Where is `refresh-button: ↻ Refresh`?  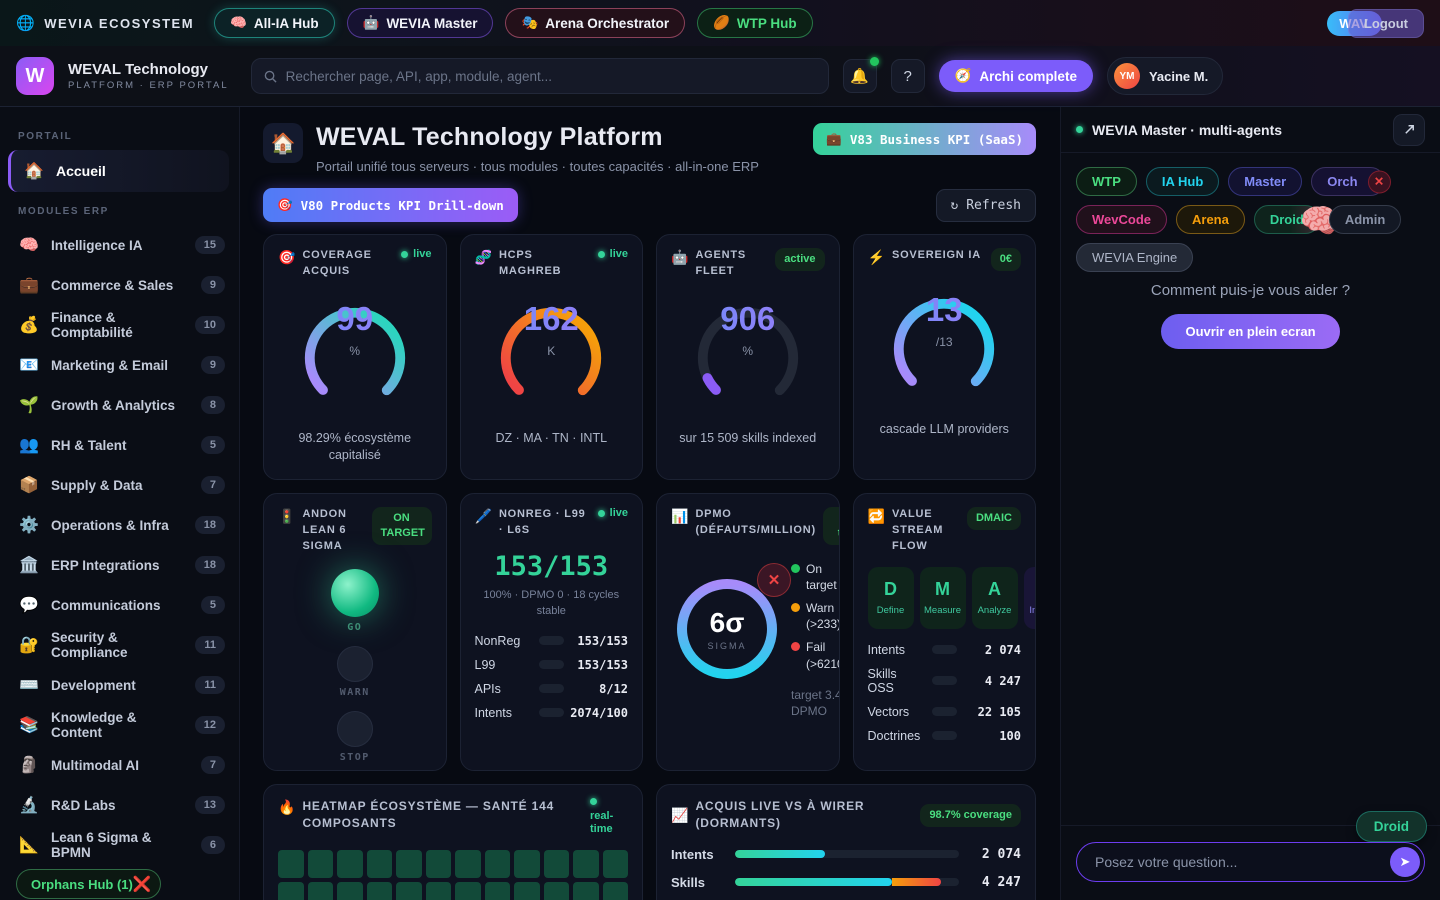
refresh-button: ↻ Refresh is located at coordinates (985, 205).